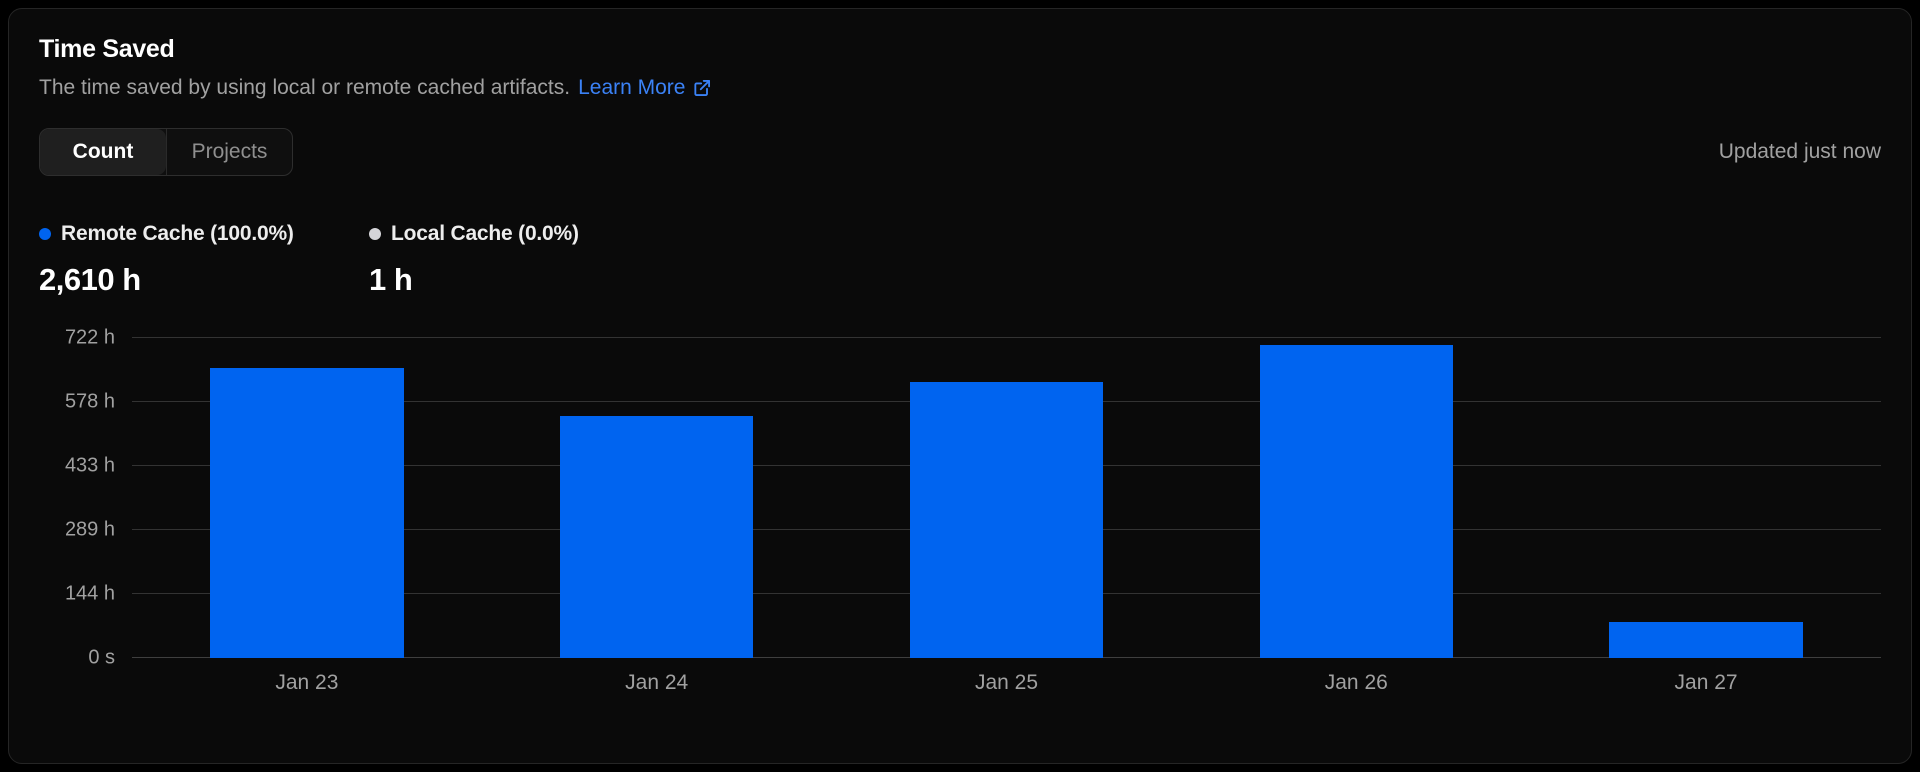  What do you see at coordinates (89, 401) in the screenshot?
I see `y-tick-label: 578 h` at bounding box center [89, 401].